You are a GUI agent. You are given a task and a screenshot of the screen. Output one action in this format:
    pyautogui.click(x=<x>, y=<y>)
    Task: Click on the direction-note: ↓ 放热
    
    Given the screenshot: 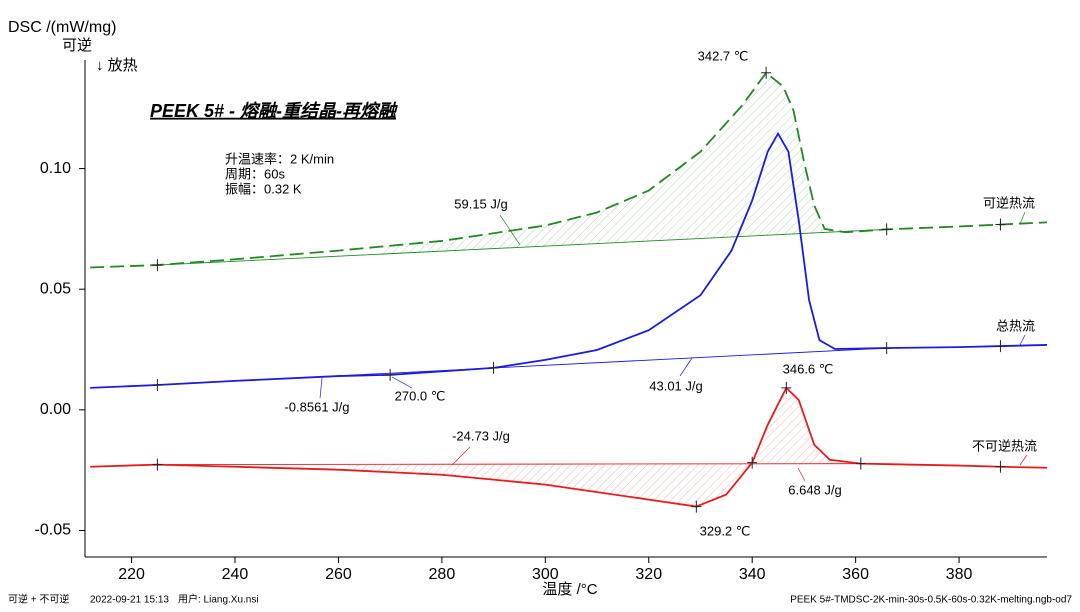 What is the action you would take?
    pyautogui.click(x=117, y=65)
    